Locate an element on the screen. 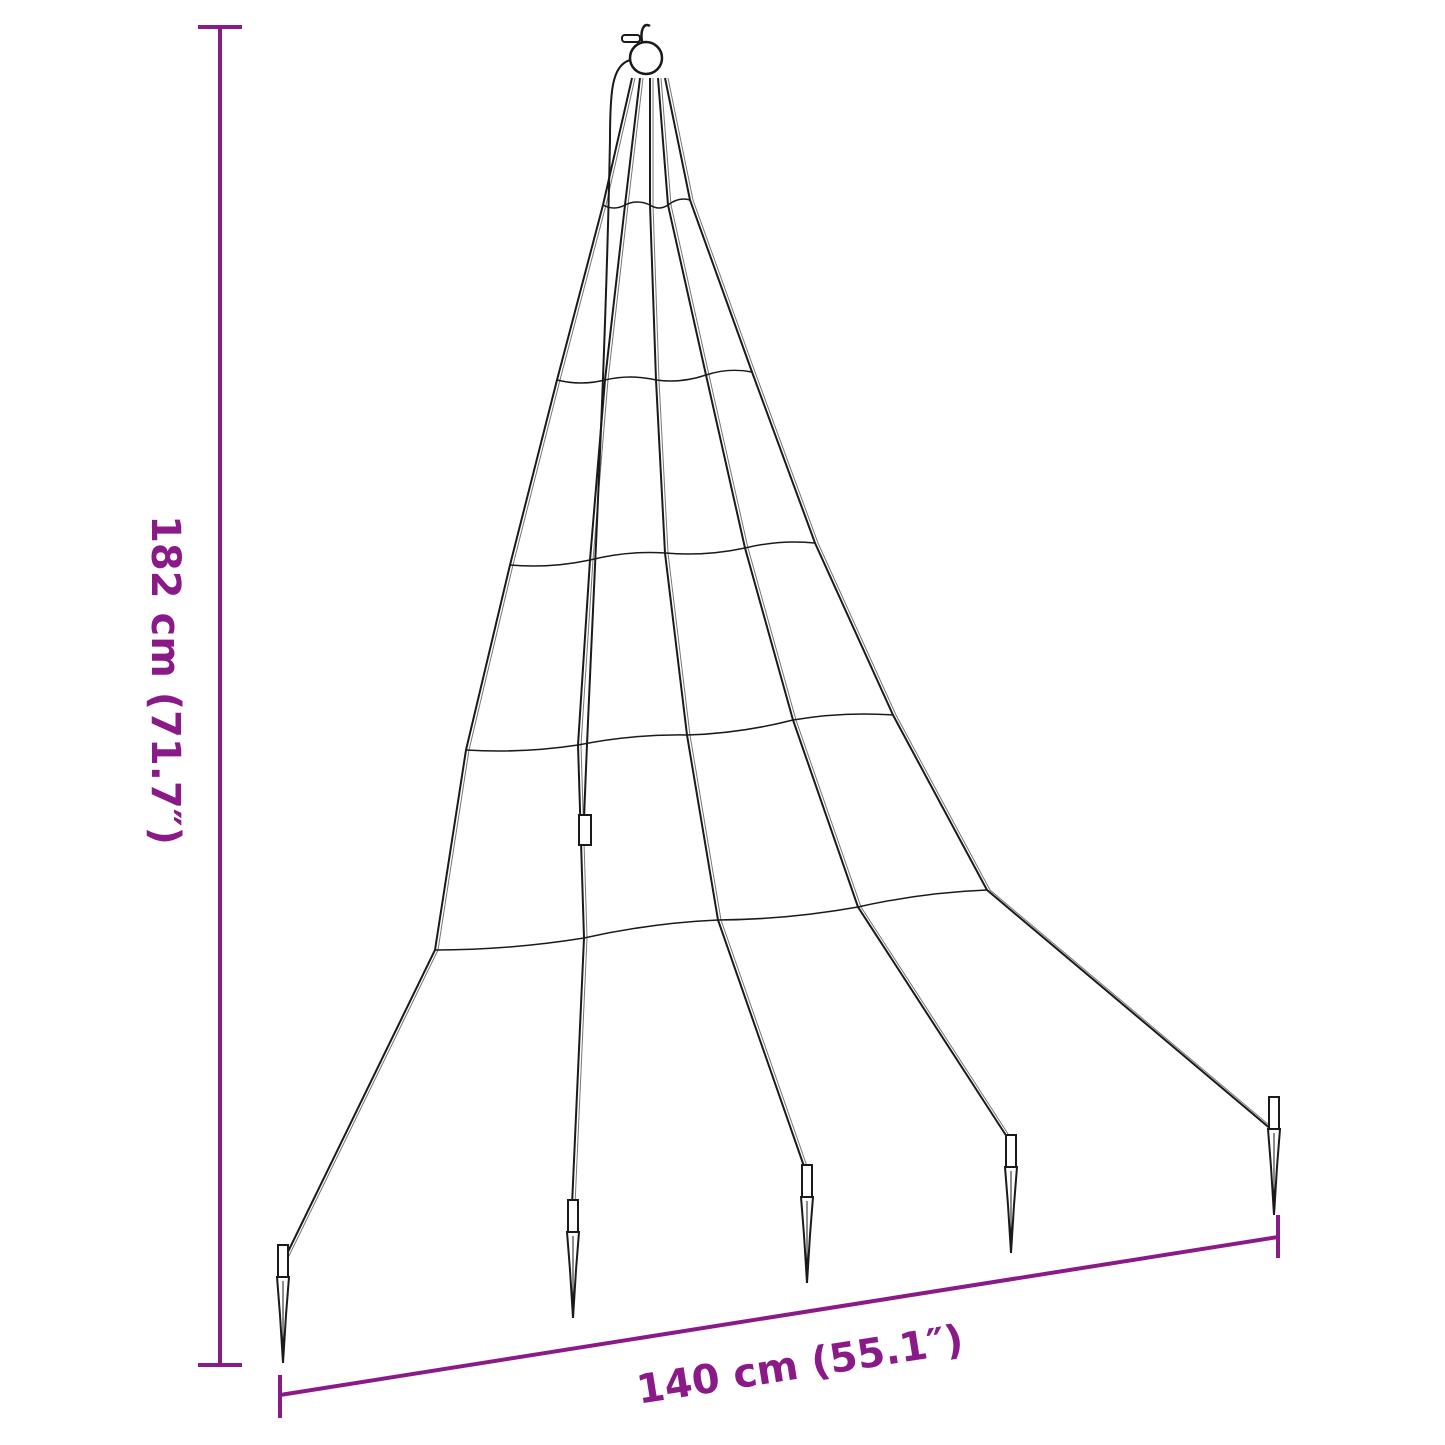 The height and width of the screenshot is (1445, 1445). controller-box is located at coordinates (585, 830).